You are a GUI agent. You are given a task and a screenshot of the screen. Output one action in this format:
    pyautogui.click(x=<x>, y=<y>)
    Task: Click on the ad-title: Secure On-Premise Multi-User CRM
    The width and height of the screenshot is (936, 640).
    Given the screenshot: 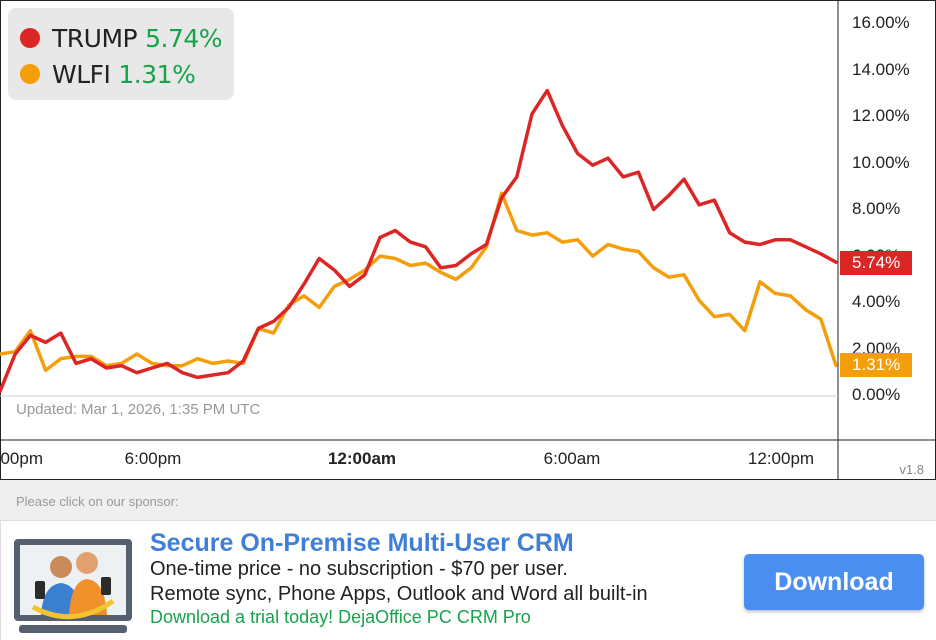 What is the action you would take?
    pyautogui.click(x=362, y=543)
    